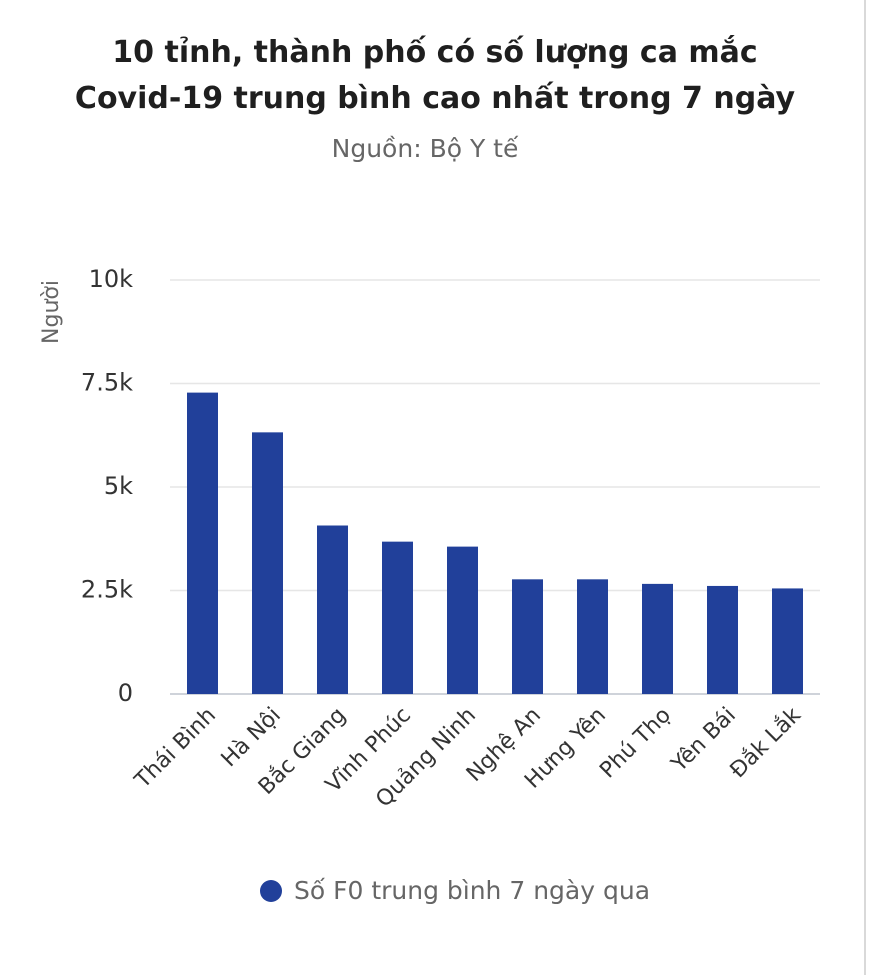 Image resolution: width=870 pixels, height=975 pixels. Describe the element at coordinates (51, 312) in the screenshot. I see `y-axis-label: Người` at that location.